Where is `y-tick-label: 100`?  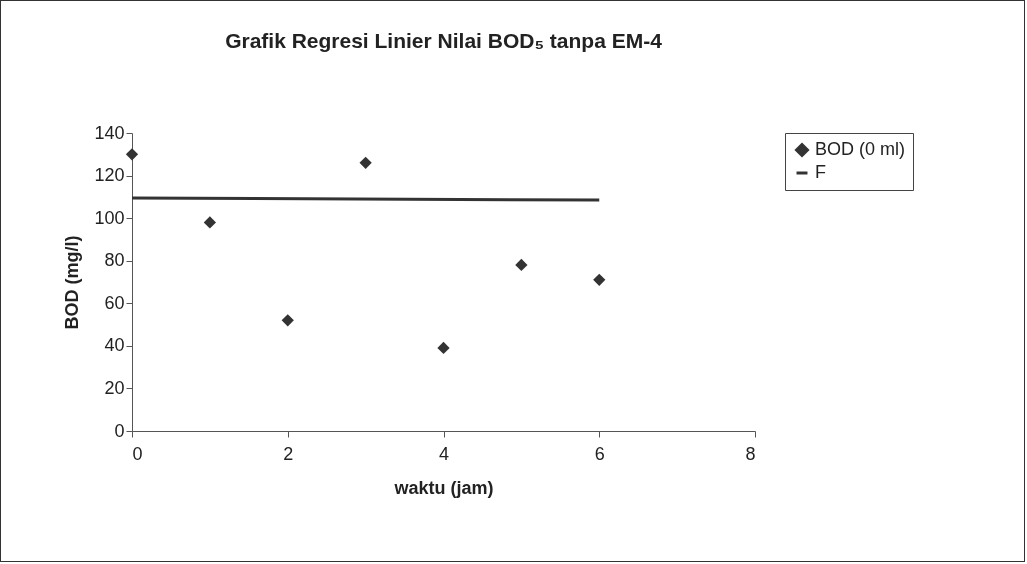 y-tick-label: 100 is located at coordinates (109, 217).